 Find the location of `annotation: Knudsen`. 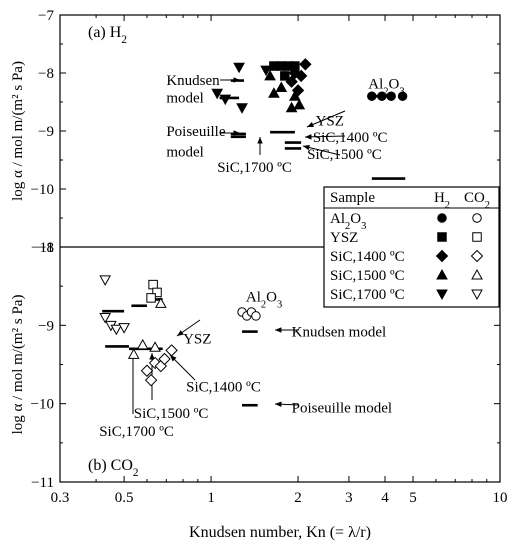

annotation: Knudsen is located at coordinates (193, 81).